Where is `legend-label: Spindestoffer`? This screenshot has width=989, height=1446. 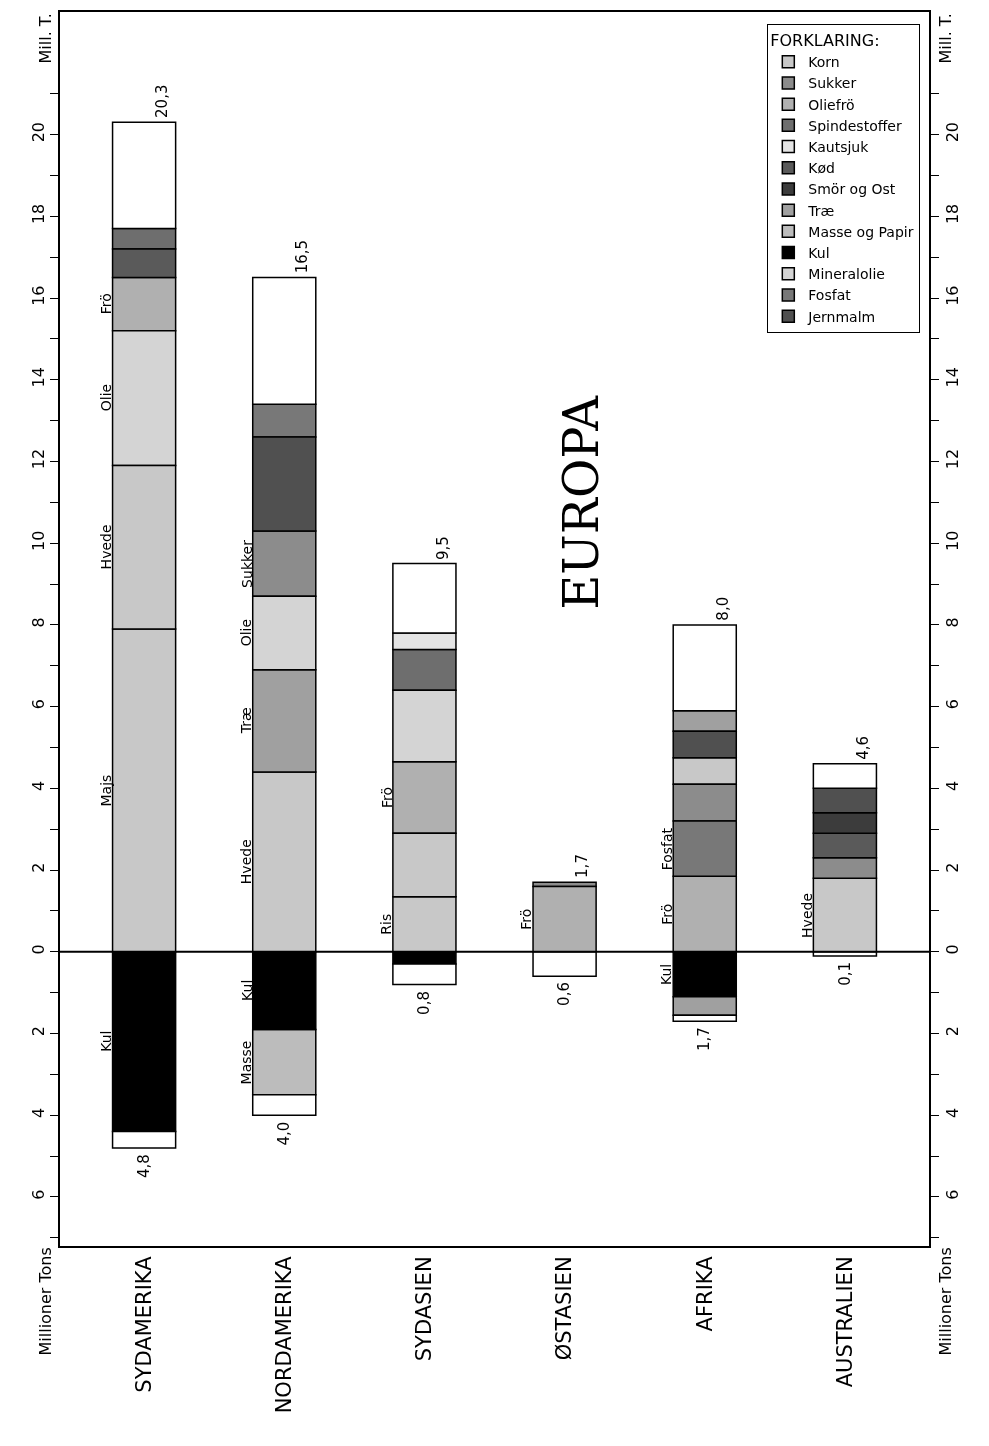 legend-label: Spindestoffer is located at coordinates (855, 125).